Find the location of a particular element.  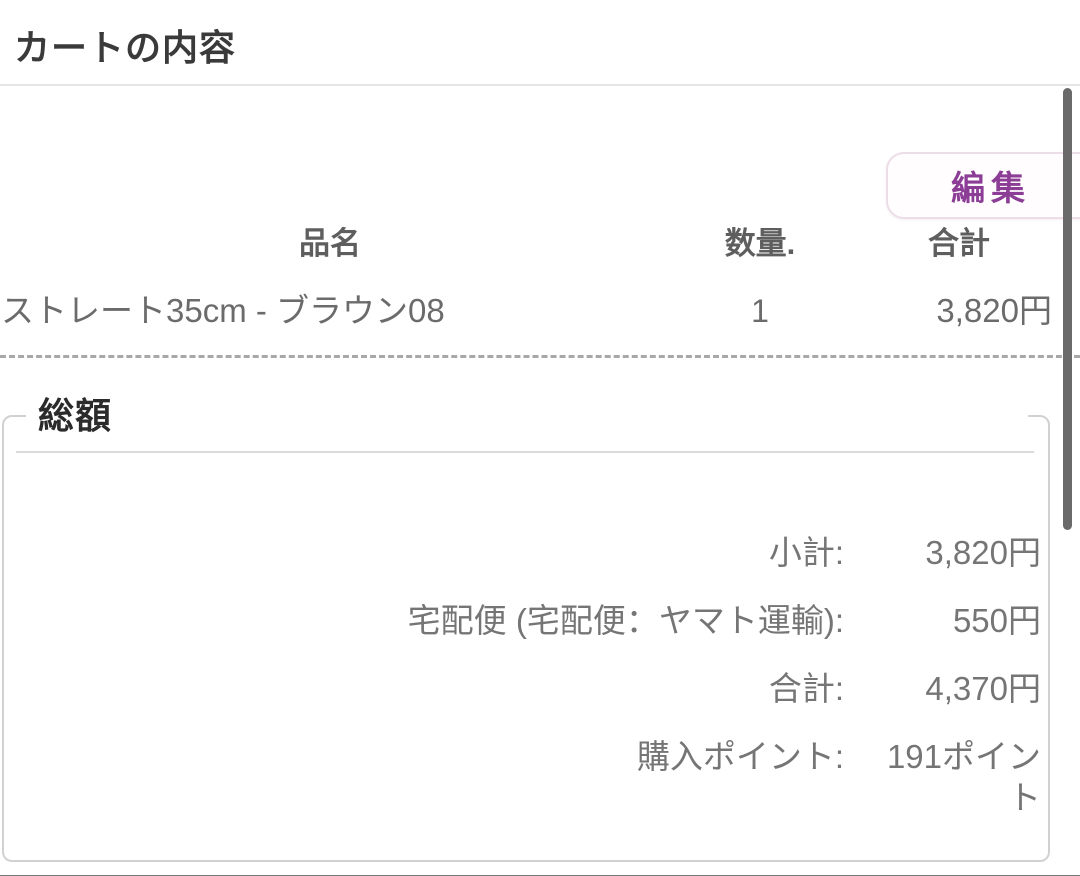

edit-button: 編集 is located at coordinates (983, 185).